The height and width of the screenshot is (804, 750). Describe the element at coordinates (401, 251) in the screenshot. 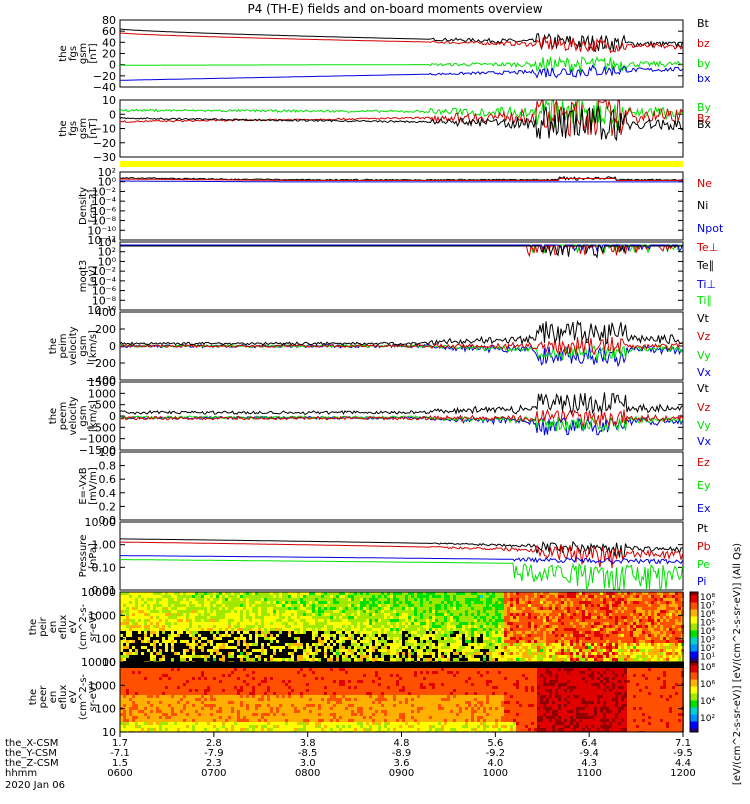

I see `series-Te-par` at that location.